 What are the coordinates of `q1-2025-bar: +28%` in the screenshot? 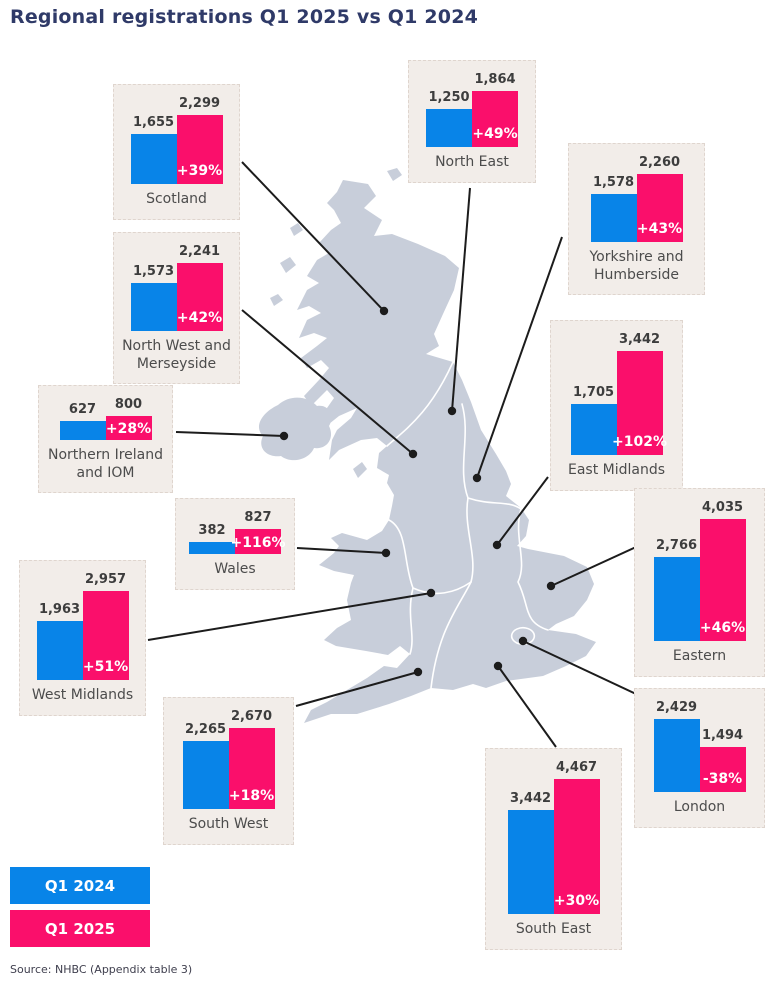 It's located at (128, 428).